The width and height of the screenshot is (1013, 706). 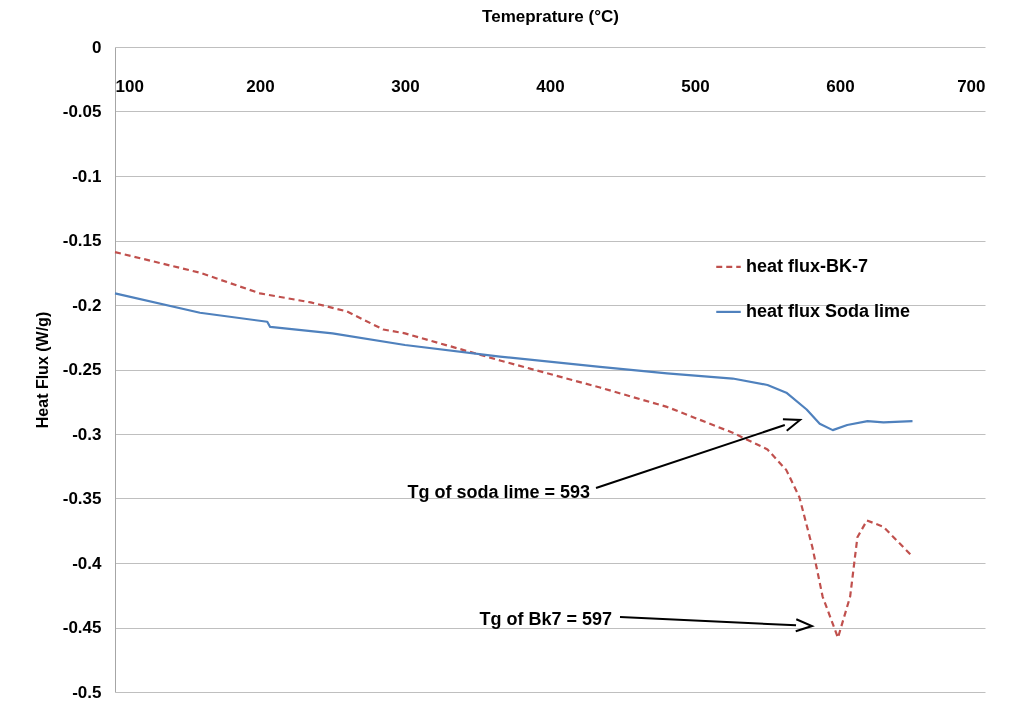 I want to click on x-tick-label: 100, so click(x=129, y=86).